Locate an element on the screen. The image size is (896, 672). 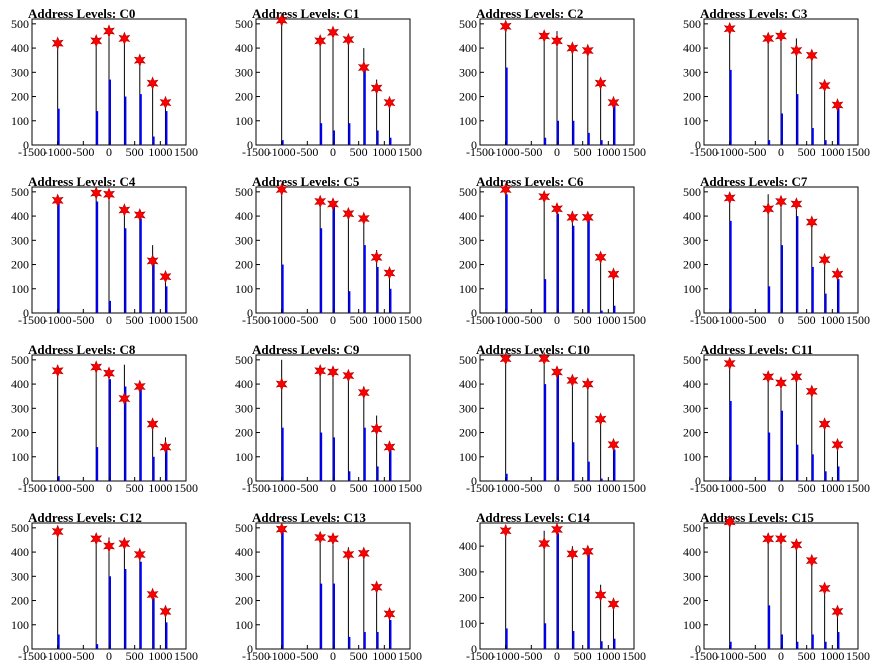
panel-title: Address Levels: C8 is located at coordinates (82, 349).